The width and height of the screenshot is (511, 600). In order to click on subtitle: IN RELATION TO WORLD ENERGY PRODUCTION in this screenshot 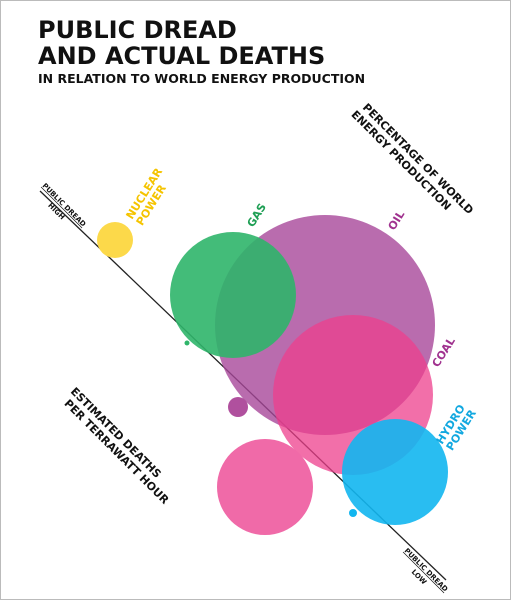, I will do `click(201, 78)`.